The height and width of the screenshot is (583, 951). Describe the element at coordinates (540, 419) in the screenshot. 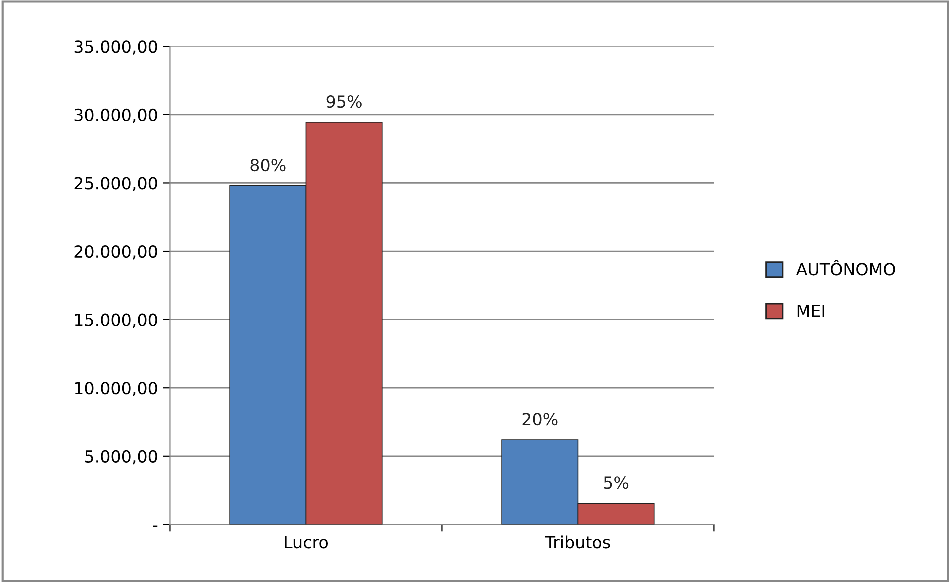

I see `annotation: 20%` at that location.